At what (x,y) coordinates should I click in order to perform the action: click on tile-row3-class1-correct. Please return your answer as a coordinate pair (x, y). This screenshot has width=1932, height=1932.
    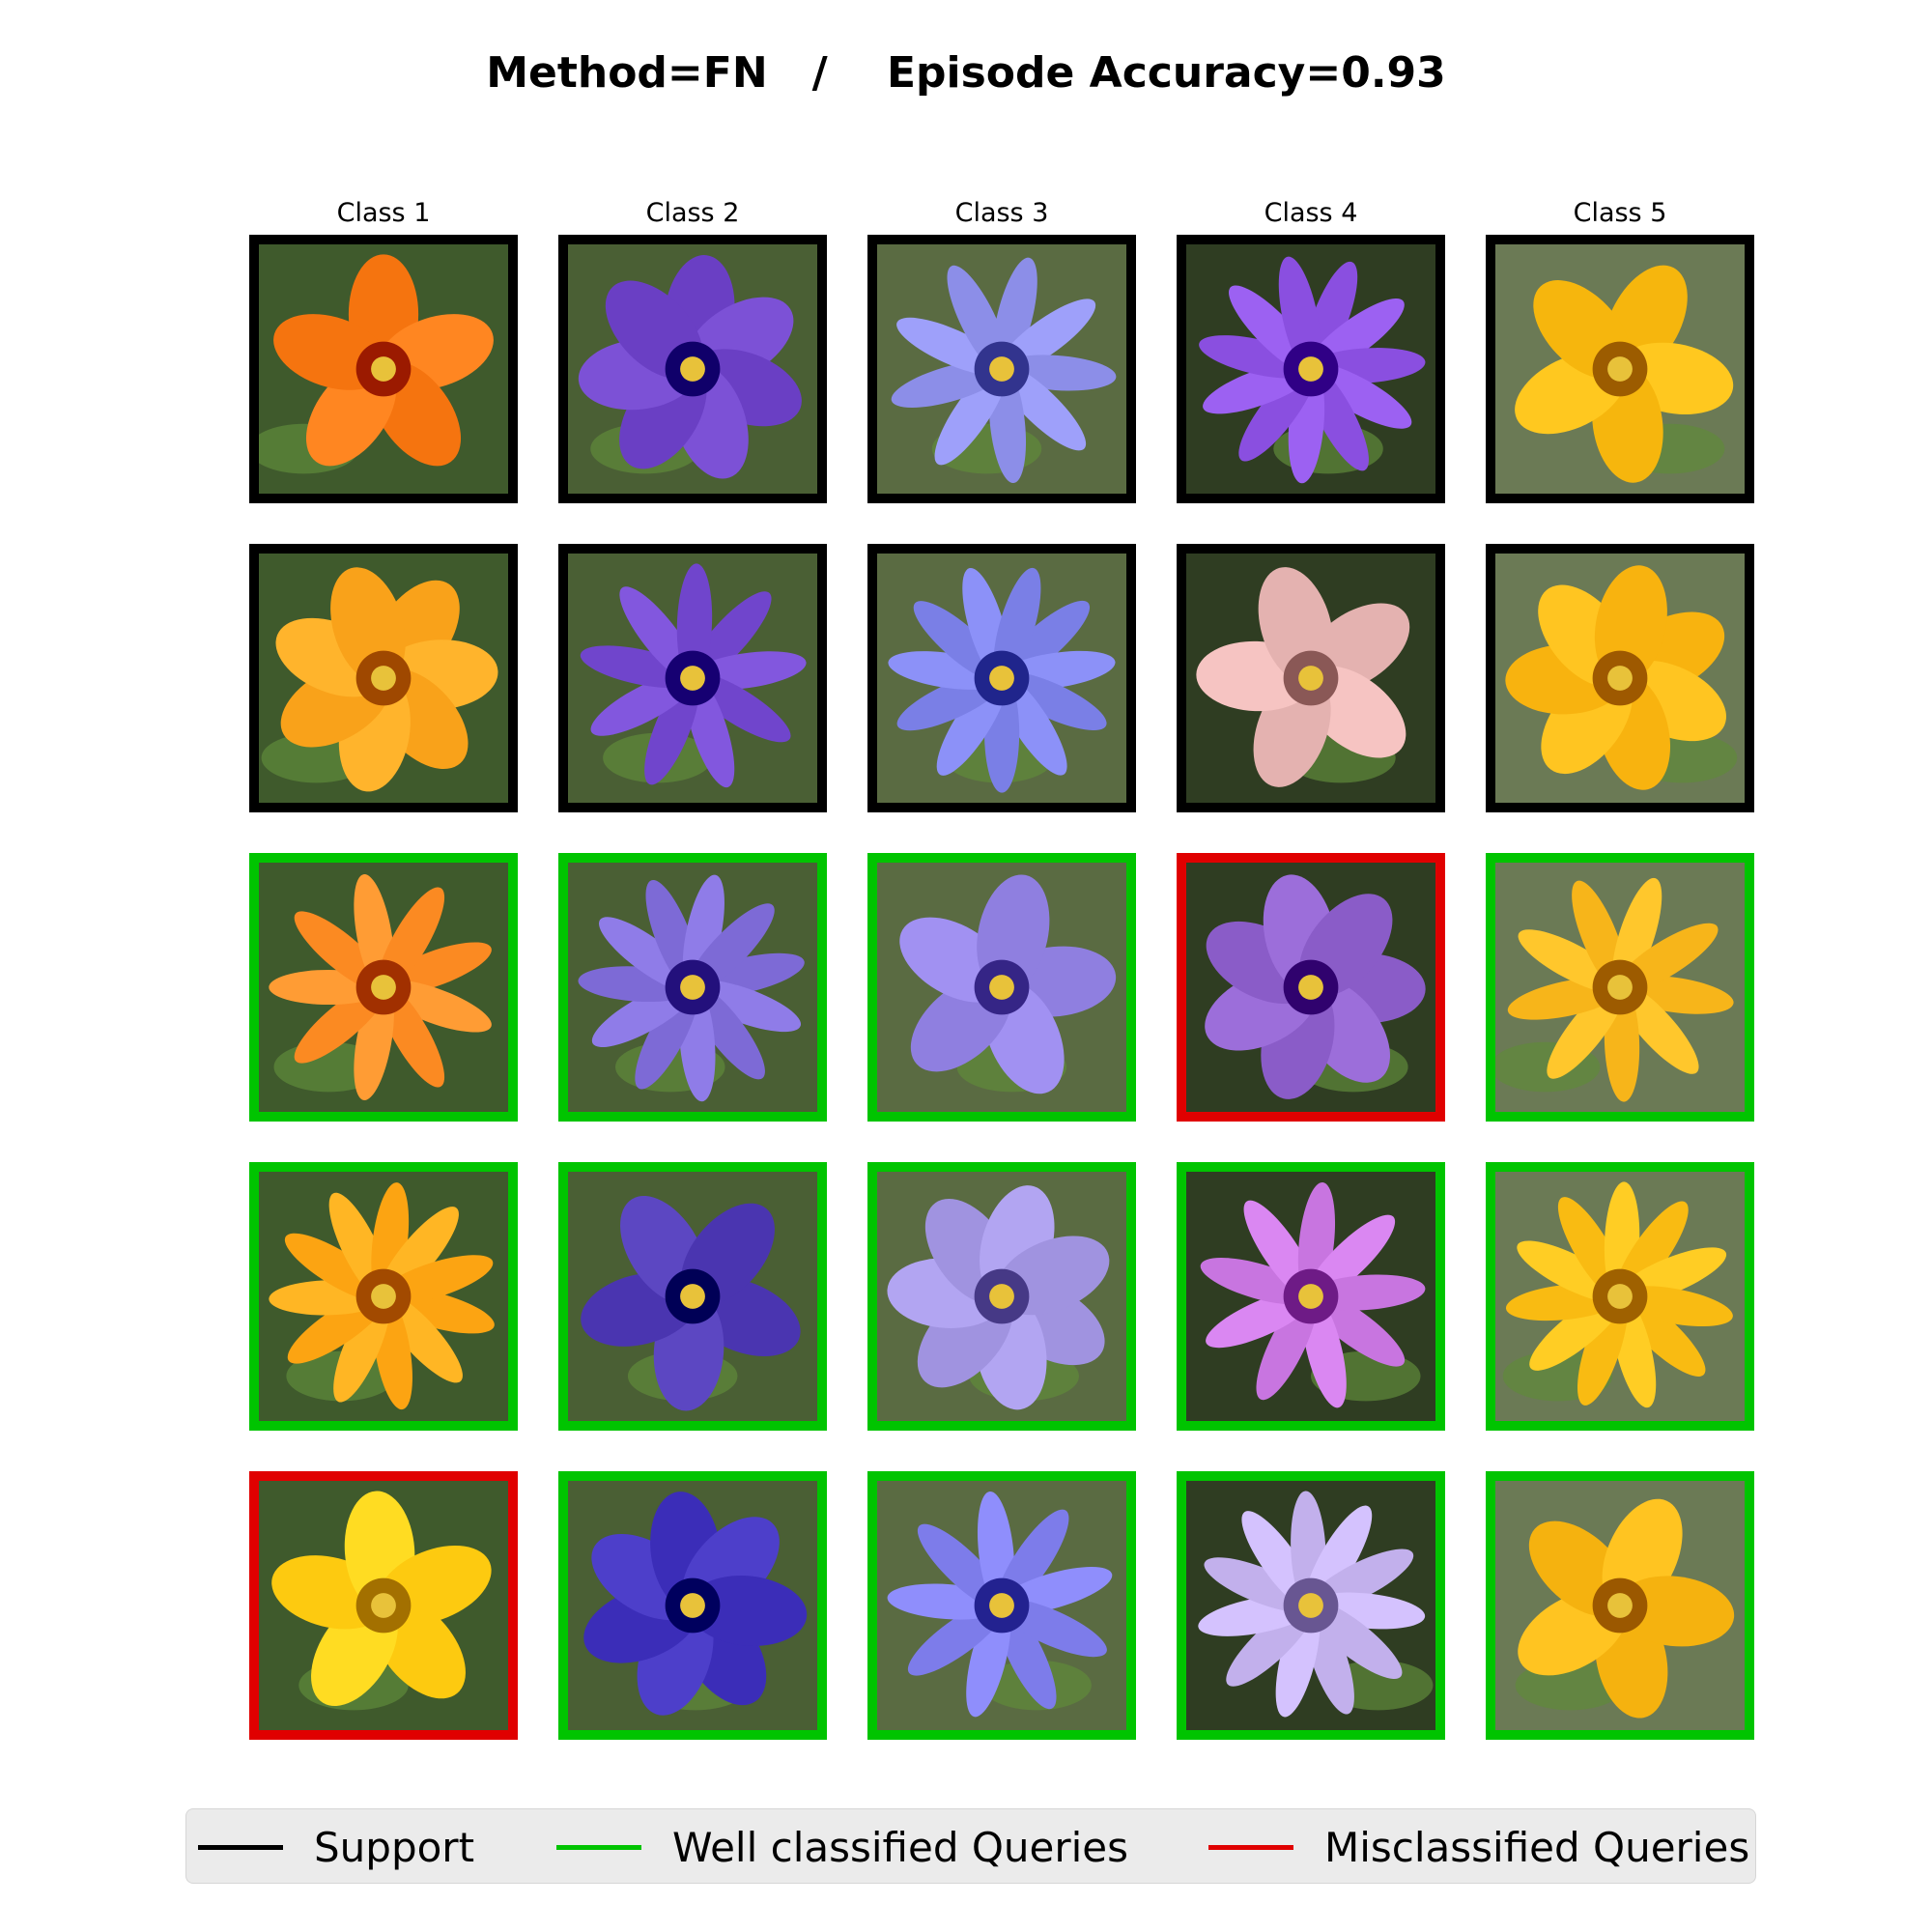
    Looking at the image, I should click on (383, 987).